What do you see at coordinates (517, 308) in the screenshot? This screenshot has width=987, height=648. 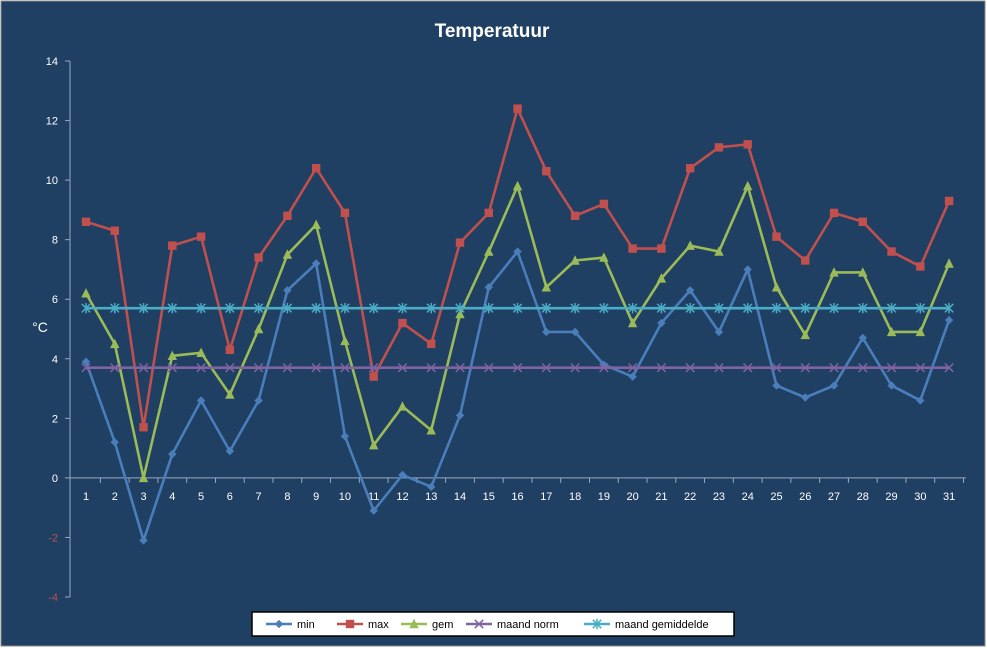 I see `series-maand-gemiddelde` at bounding box center [517, 308].